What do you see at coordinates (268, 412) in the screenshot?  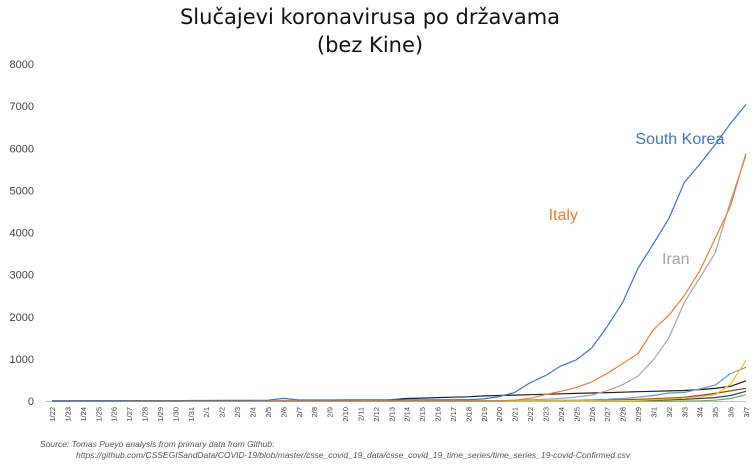 I see `x-tick-label: 2/5` at bounding box center [268, 412].